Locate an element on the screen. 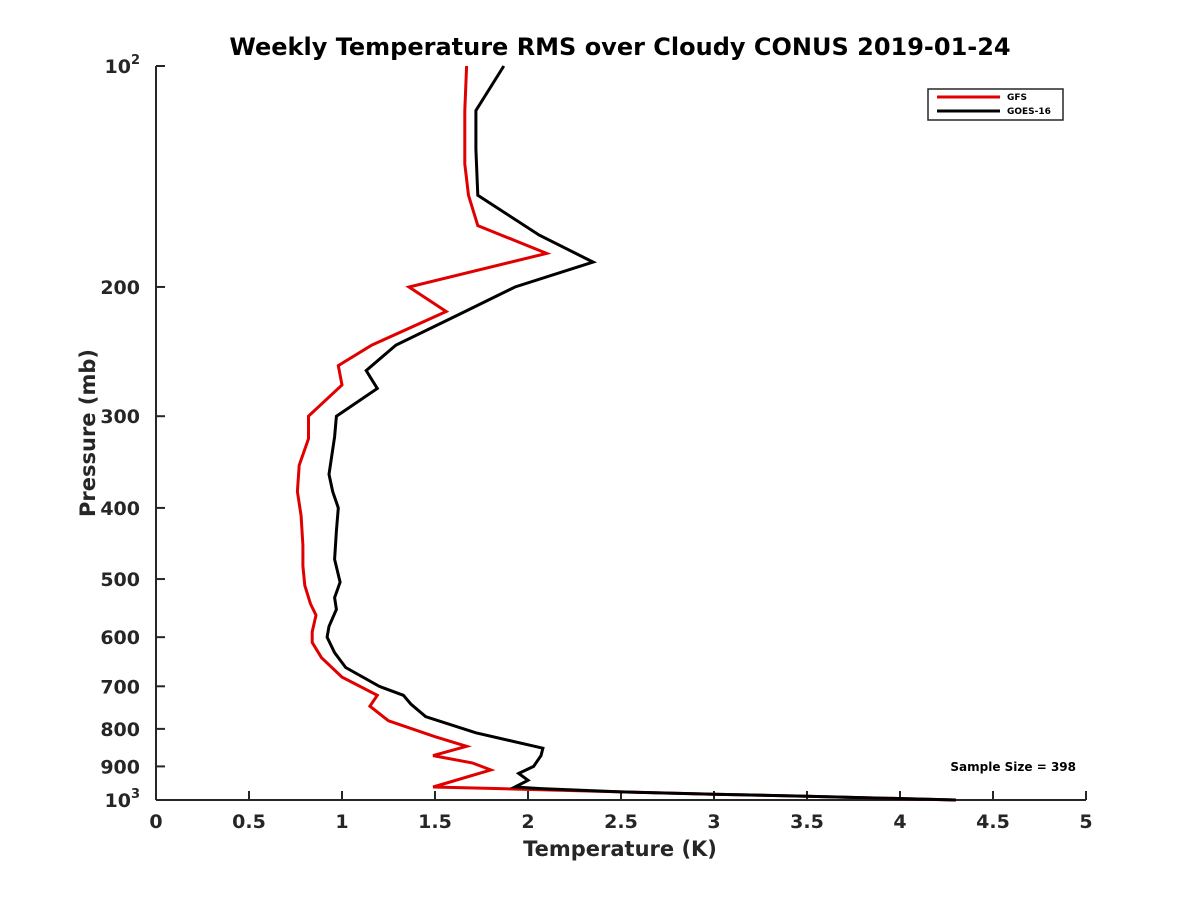 The width and height of the screenshot is (1200, 900). x-axis-label: Temperature (K) is located at coordinates (620, 849).